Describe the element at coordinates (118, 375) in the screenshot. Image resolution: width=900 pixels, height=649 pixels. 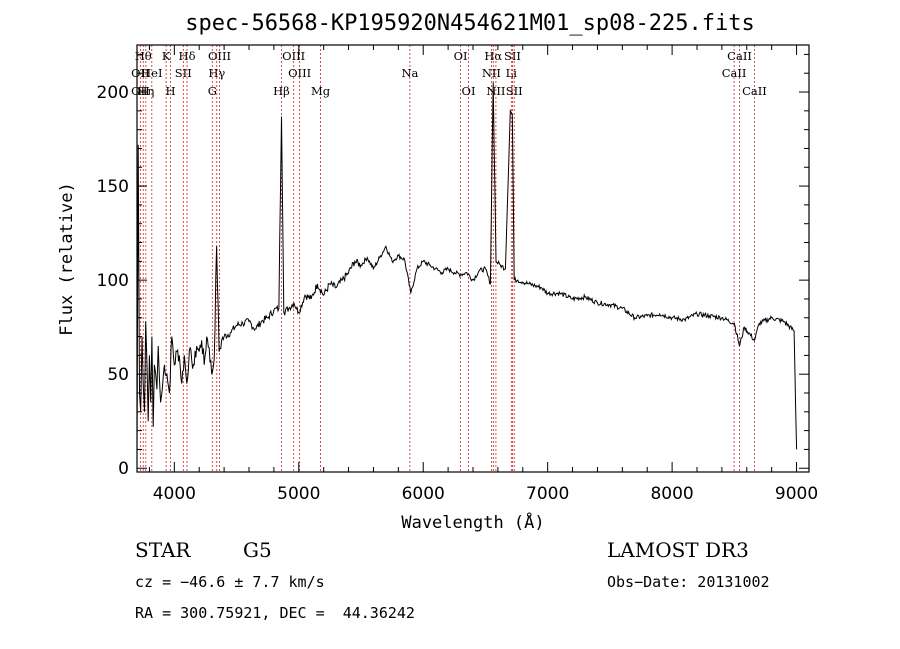
I see `y-tick-label: 50` at that location.